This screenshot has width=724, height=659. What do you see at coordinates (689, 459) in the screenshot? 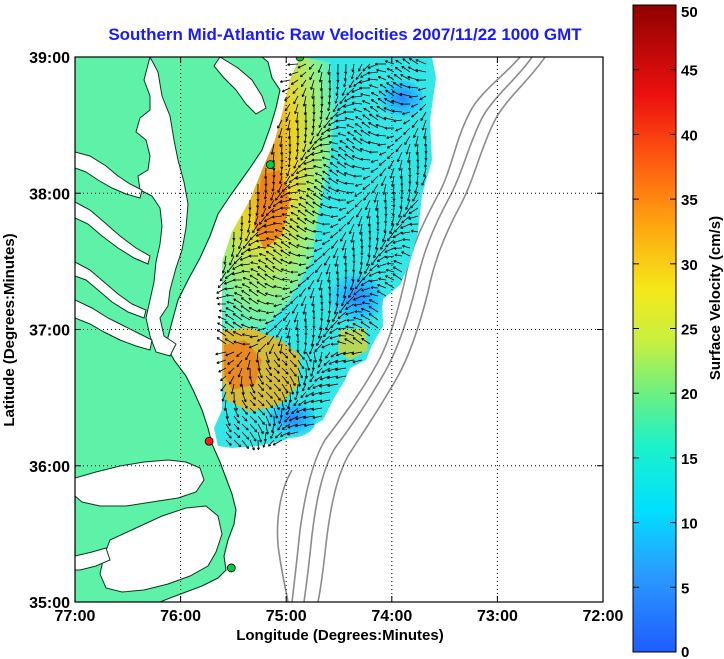
I see `colorbar-tick-label: 15` at bounding box center [689, 459].